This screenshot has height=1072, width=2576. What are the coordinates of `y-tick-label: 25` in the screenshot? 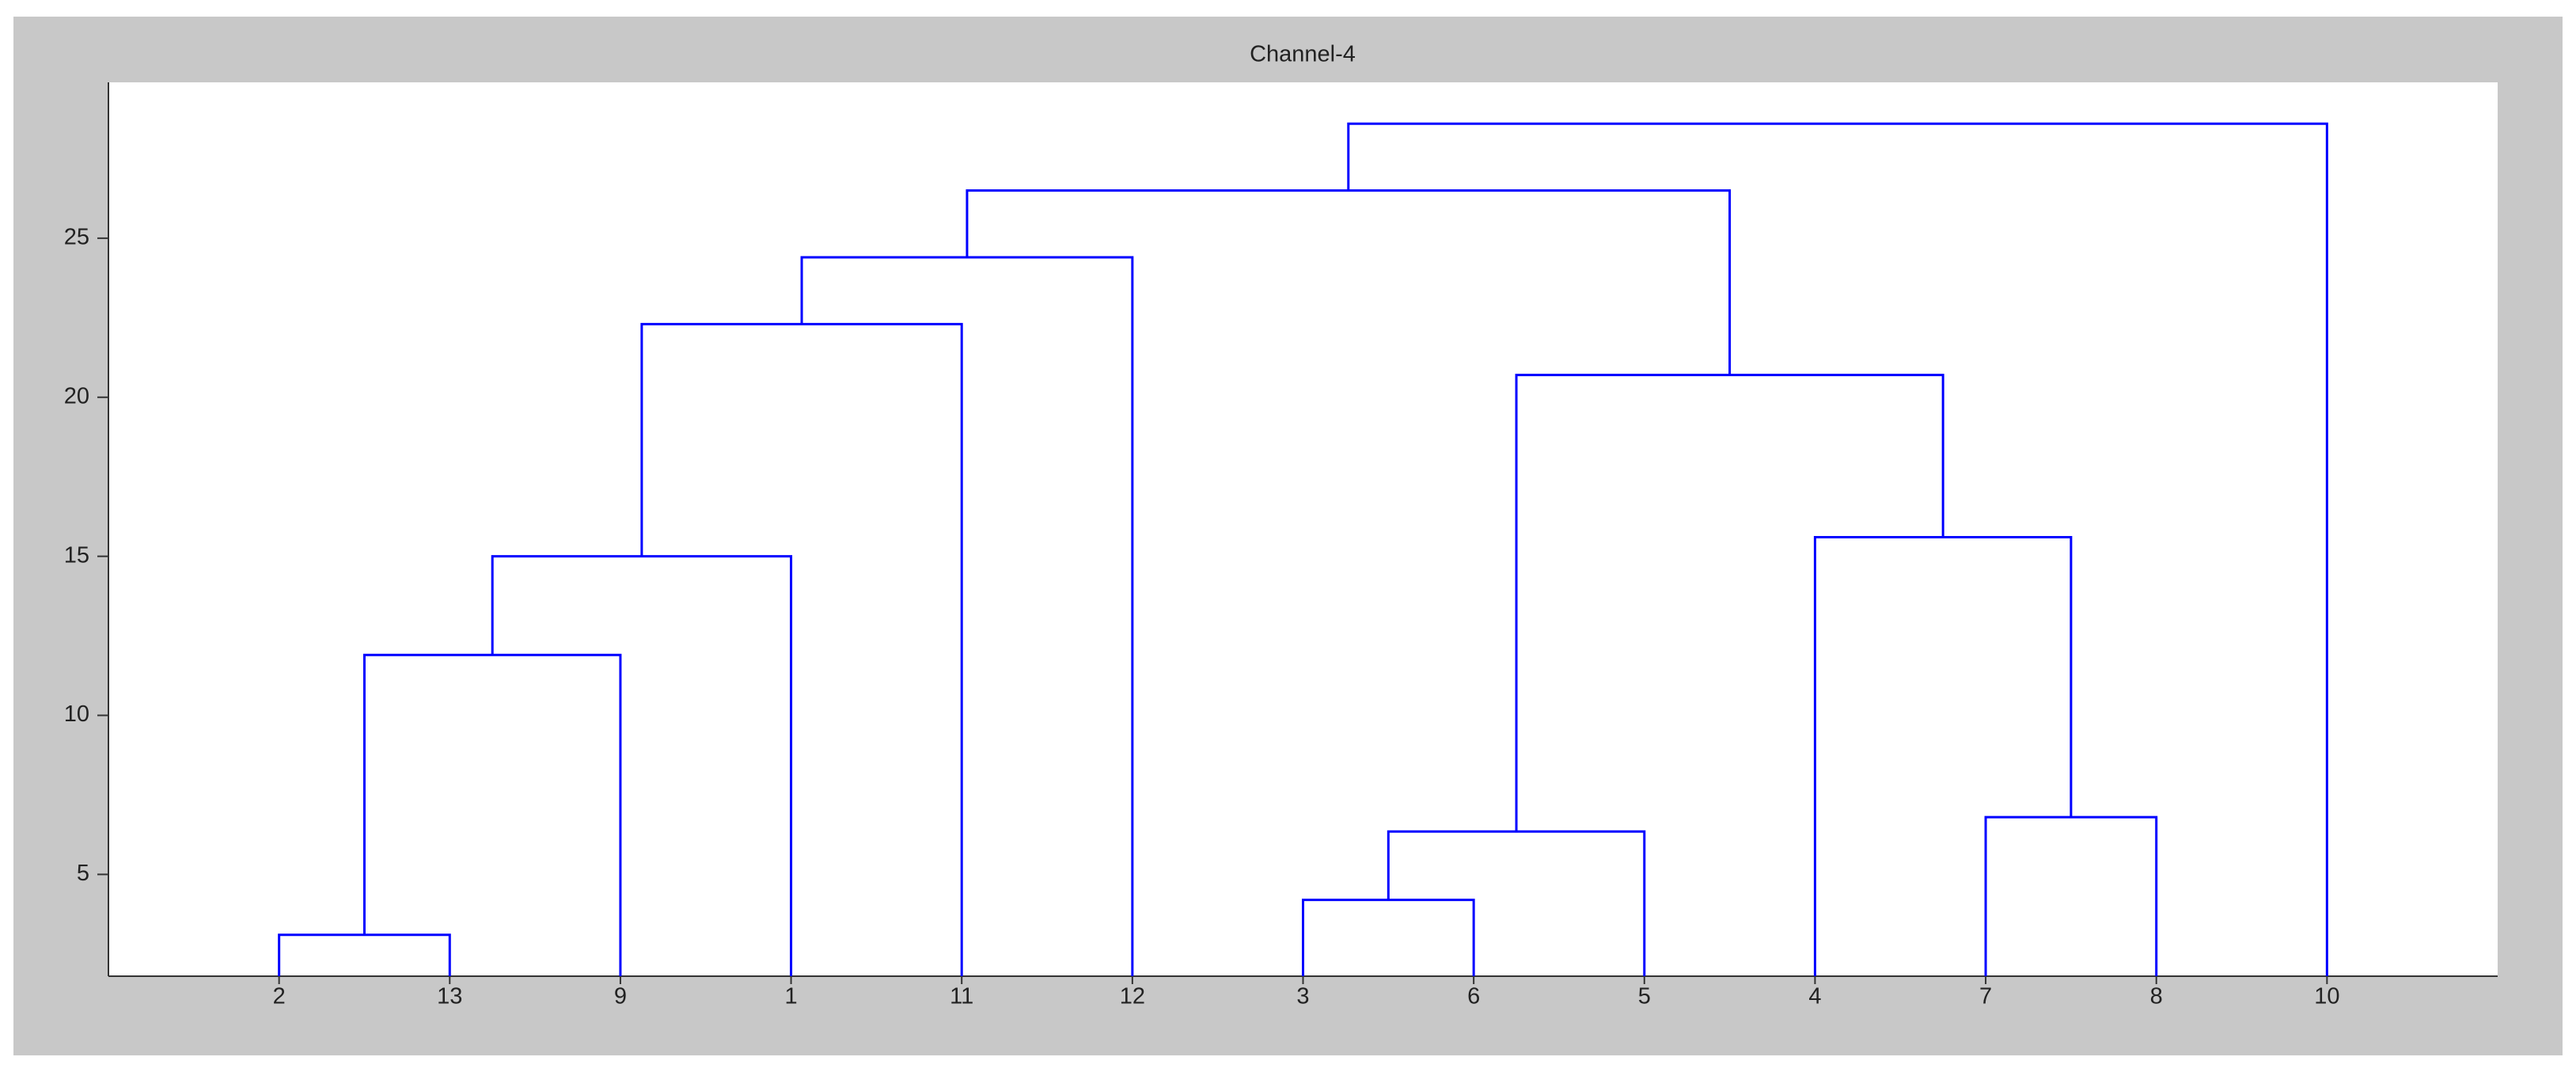 It's located at (76, 237).